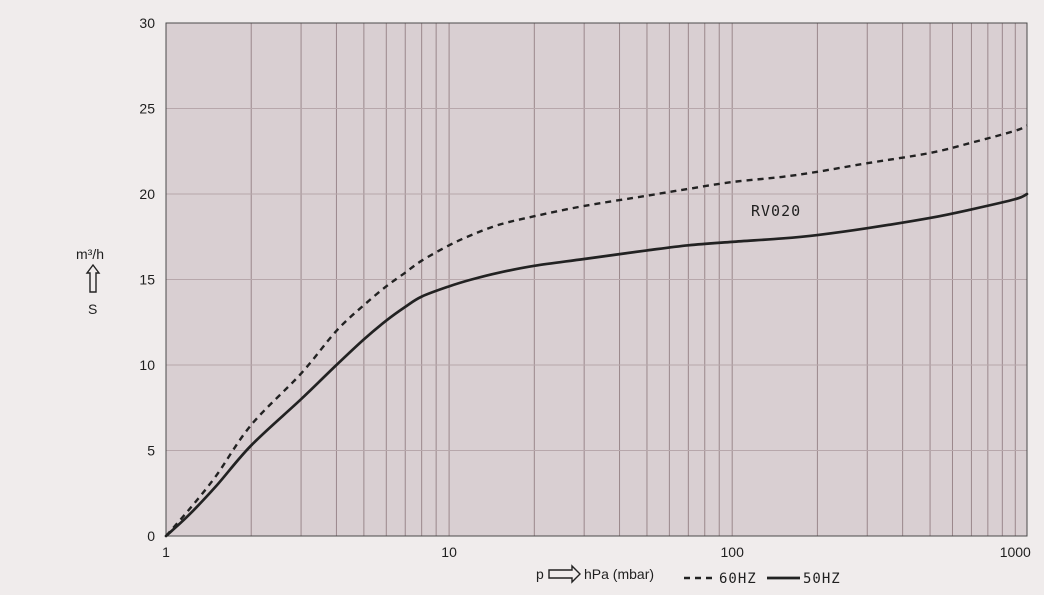 The height and width of the screenshot is (595, 1044). Describe the element at coordinates (147, 280) in the screenshot. I see `y-tick-label: 15` at that location.